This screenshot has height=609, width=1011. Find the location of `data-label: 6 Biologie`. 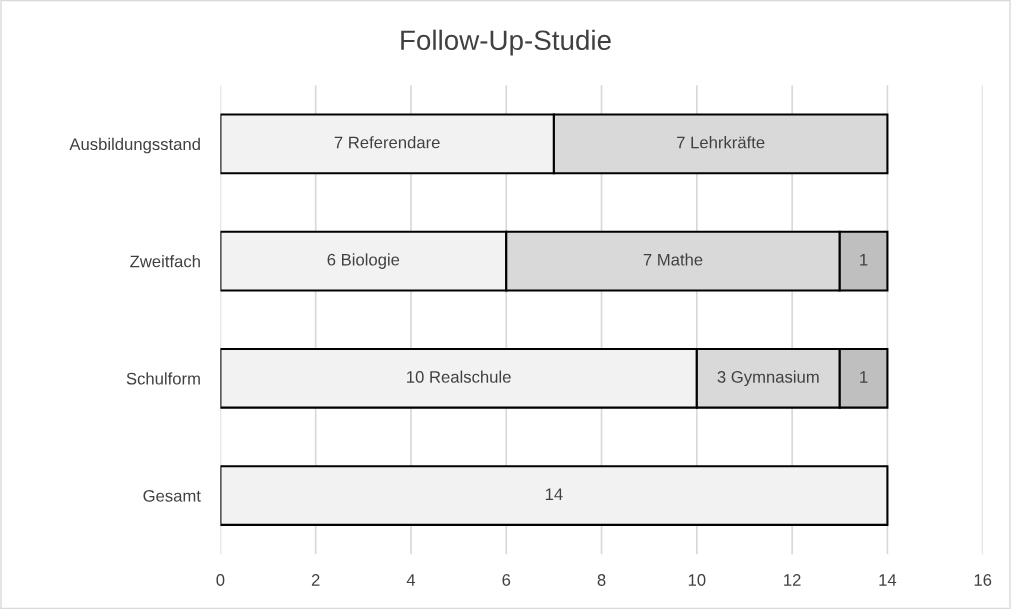

data-label: 6 Biologie is located at coordinates (363, 261).